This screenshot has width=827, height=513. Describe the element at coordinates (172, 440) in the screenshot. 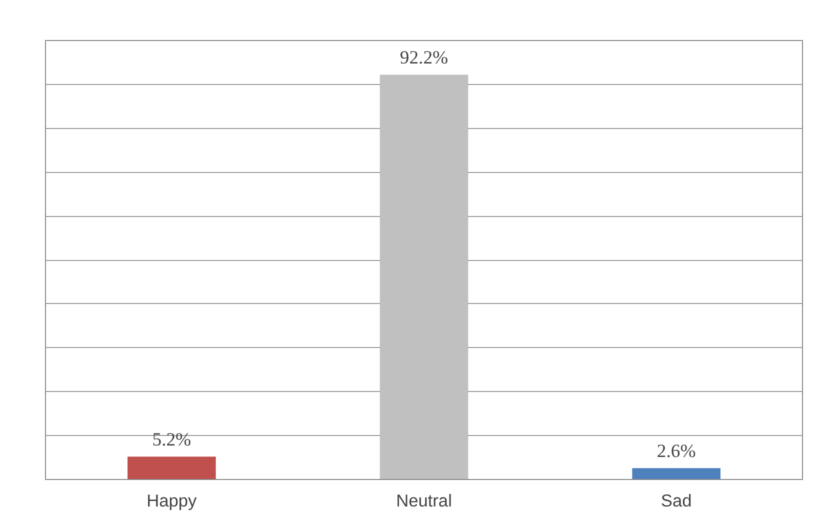

I see `data-label: 5.2%` at that location.